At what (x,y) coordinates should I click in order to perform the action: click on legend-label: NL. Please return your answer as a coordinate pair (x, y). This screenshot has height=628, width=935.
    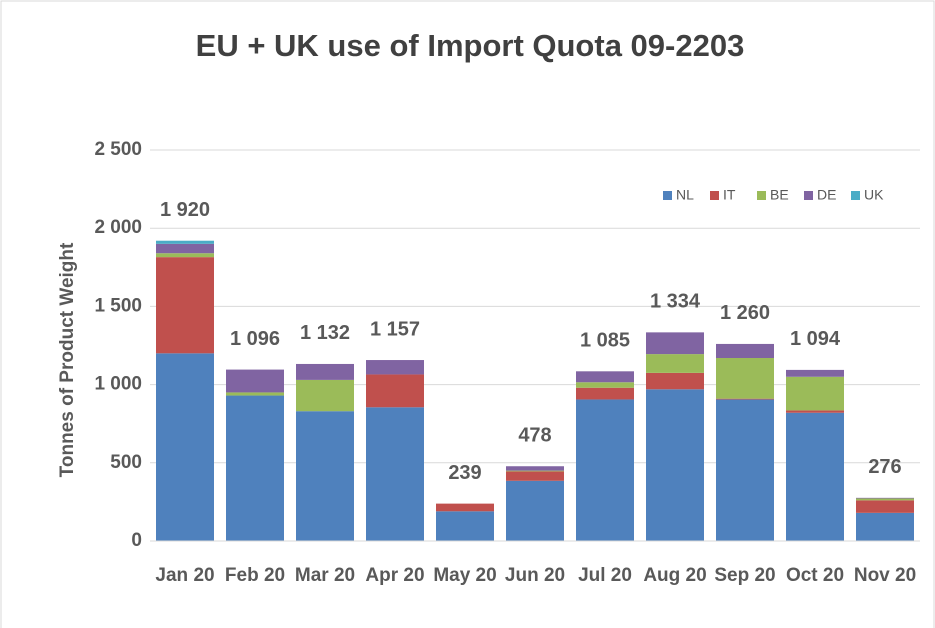
    Looking at the image, I should click on (685, 195).